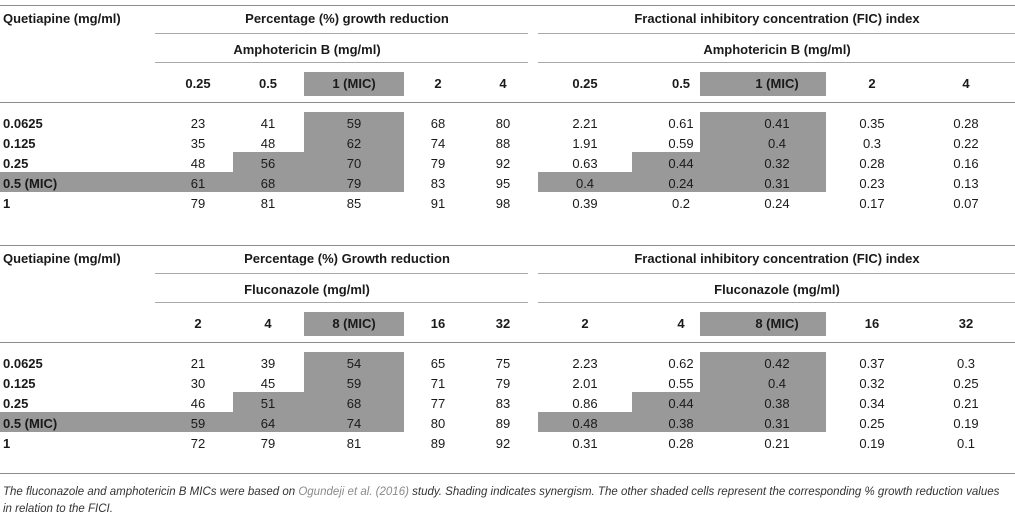  What do you see at coordinates (198, 383) in the screenshot?
I see `growth-value-cell: 30` at bounding box center [198, 383].